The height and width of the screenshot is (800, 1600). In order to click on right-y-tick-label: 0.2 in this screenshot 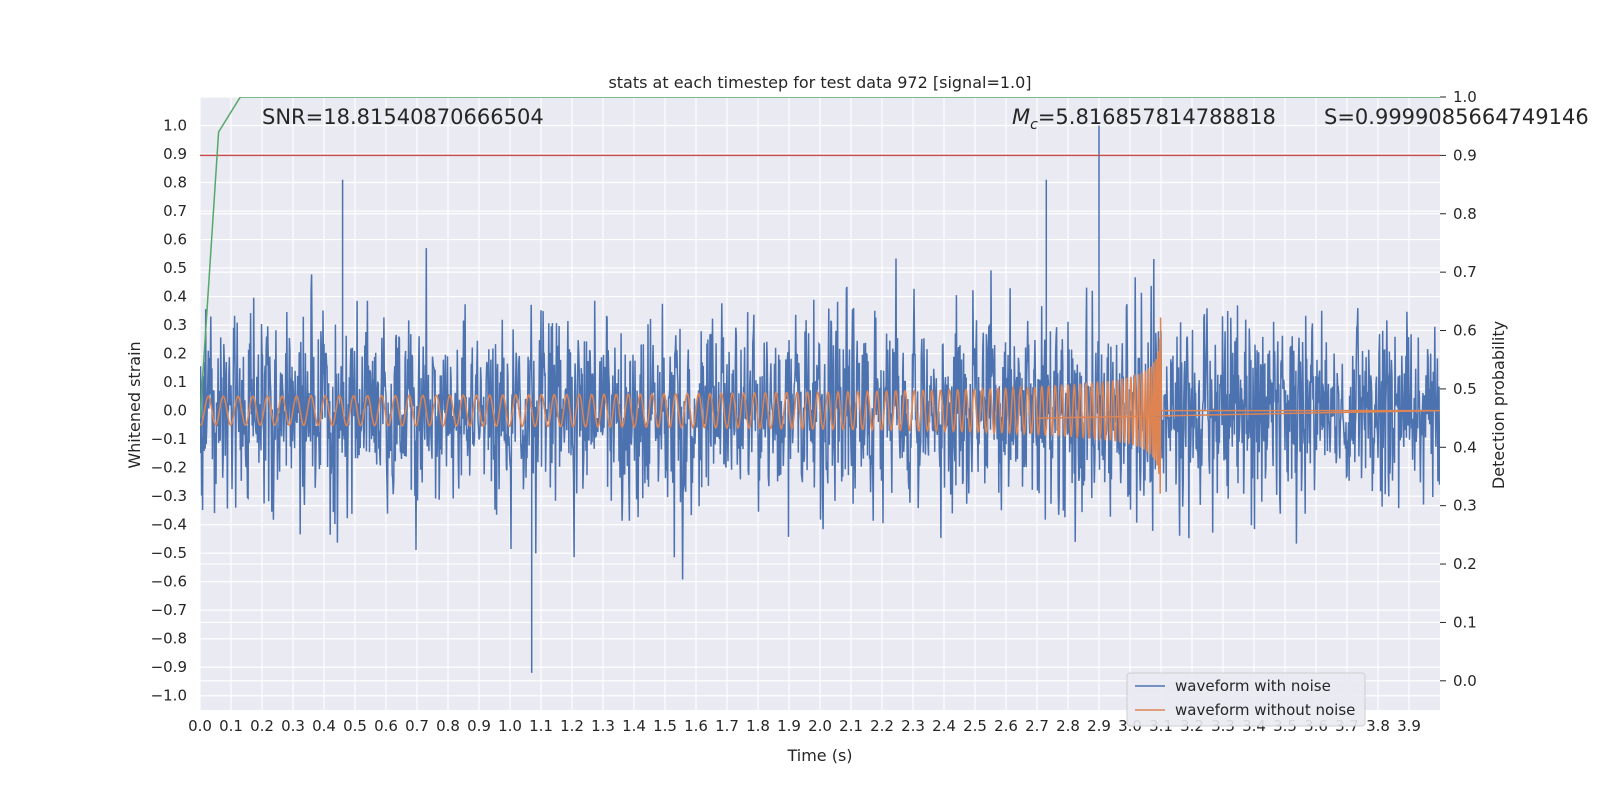, I will do `click(1465, 564)`.